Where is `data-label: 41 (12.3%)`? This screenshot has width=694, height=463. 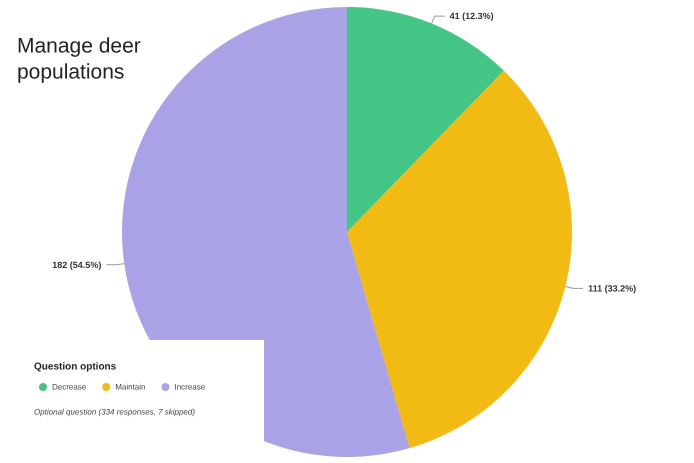
data-label: 41 (12.3%) is located at coordinates (472, 16).